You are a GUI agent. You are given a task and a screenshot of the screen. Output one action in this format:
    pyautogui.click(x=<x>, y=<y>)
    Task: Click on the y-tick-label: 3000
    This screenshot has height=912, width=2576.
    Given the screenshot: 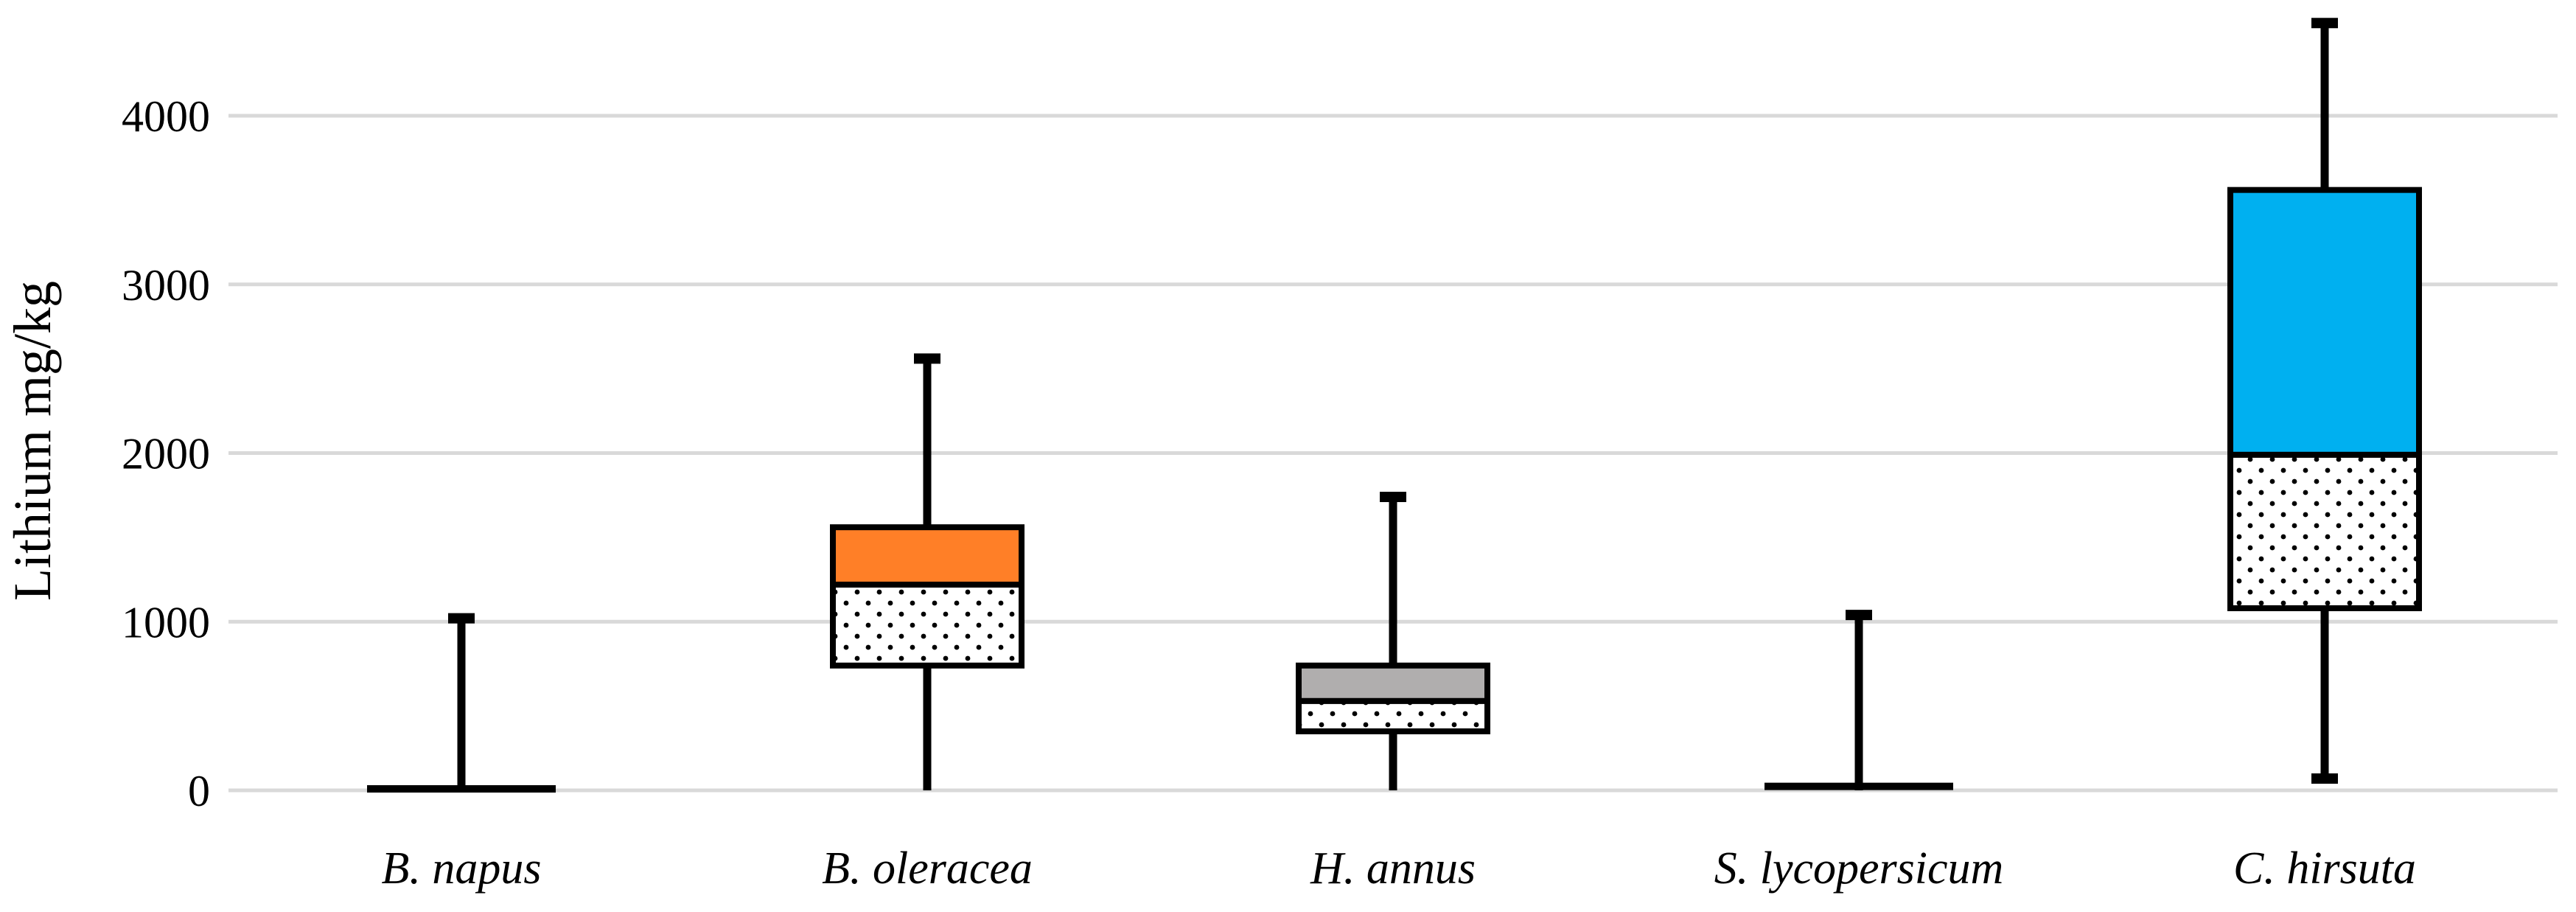 What is the action you would take?
    pyautogui.click(x=166, y=285)
    